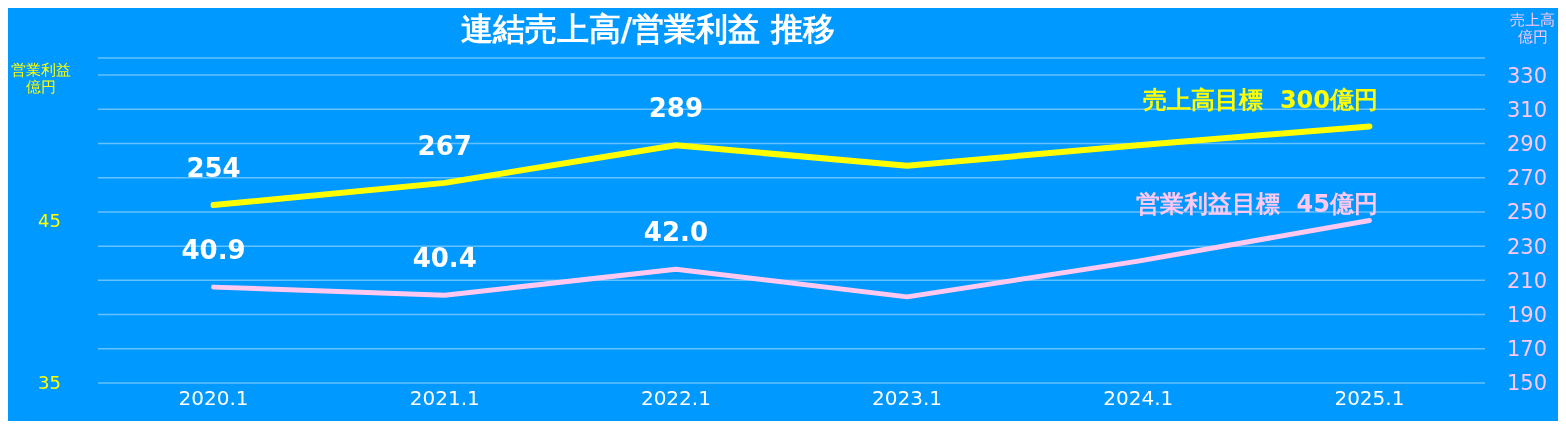 The height and width of the screenshot is (429, 1566). What do you see at coordinates (49, 220) in the screenshot?
I see `y-tick-label: 45` at bounding box center [49, 220].